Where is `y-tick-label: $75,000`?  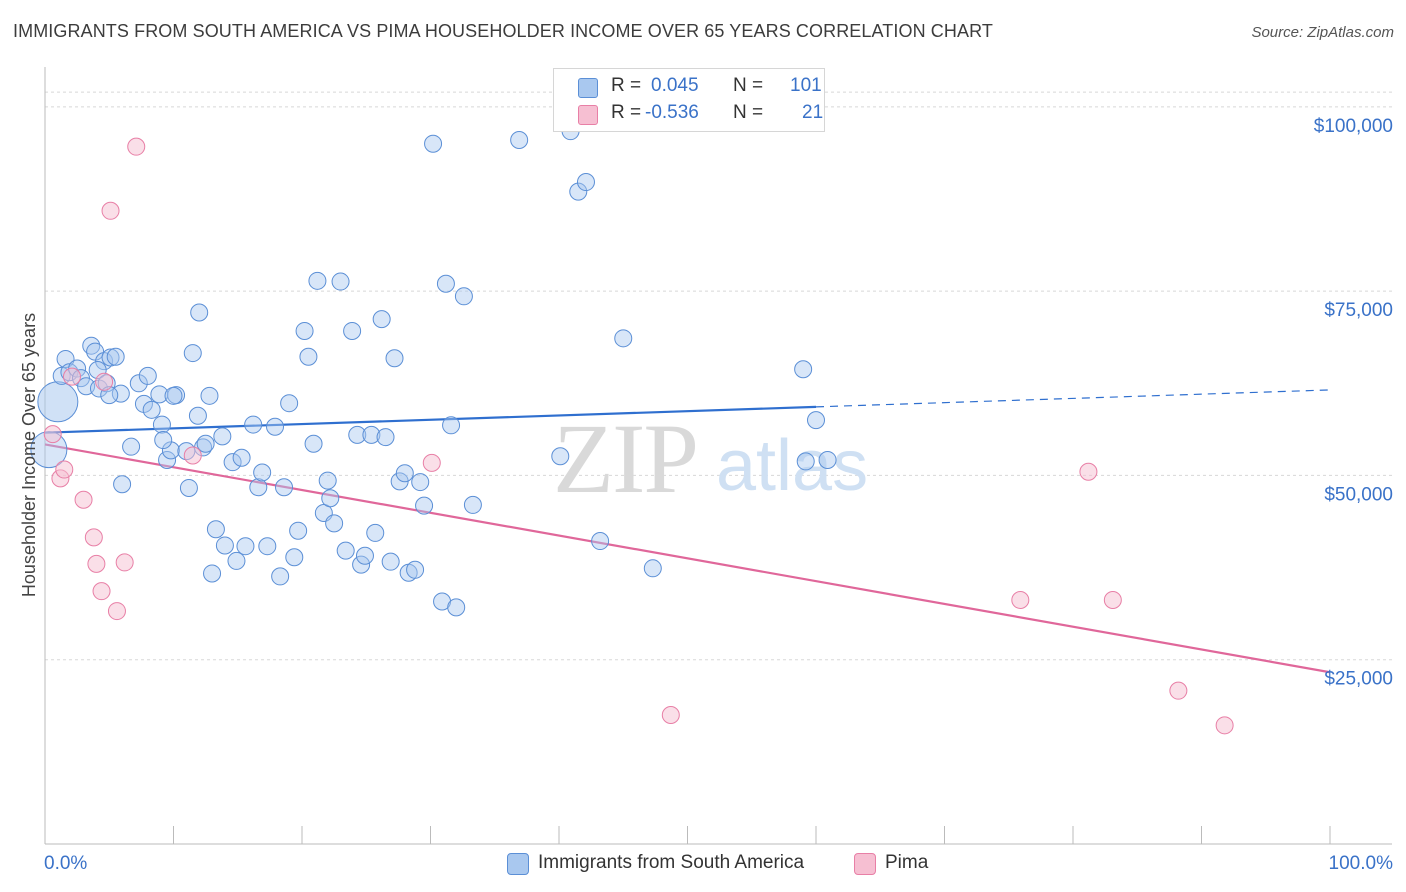 y-tick-label: $75,000 is located at coordinates (1358, 310).